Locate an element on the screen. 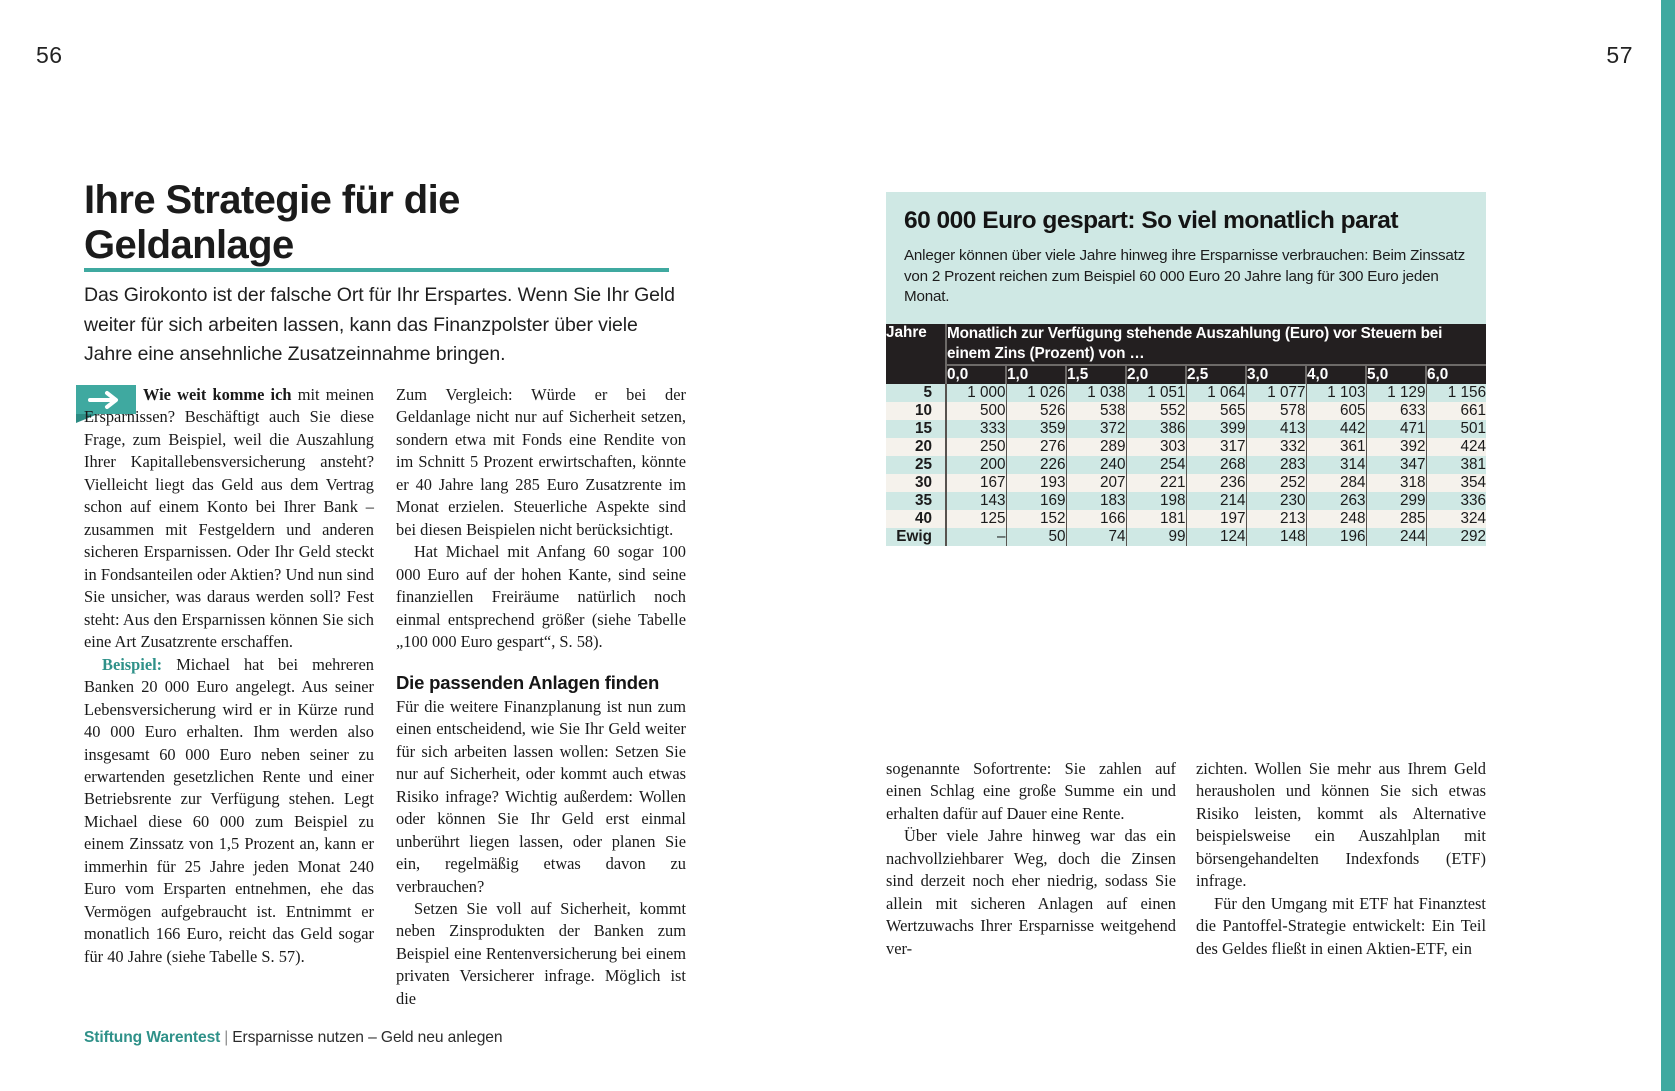  cell-jahre: 40 is located at coordinates (916, 519).